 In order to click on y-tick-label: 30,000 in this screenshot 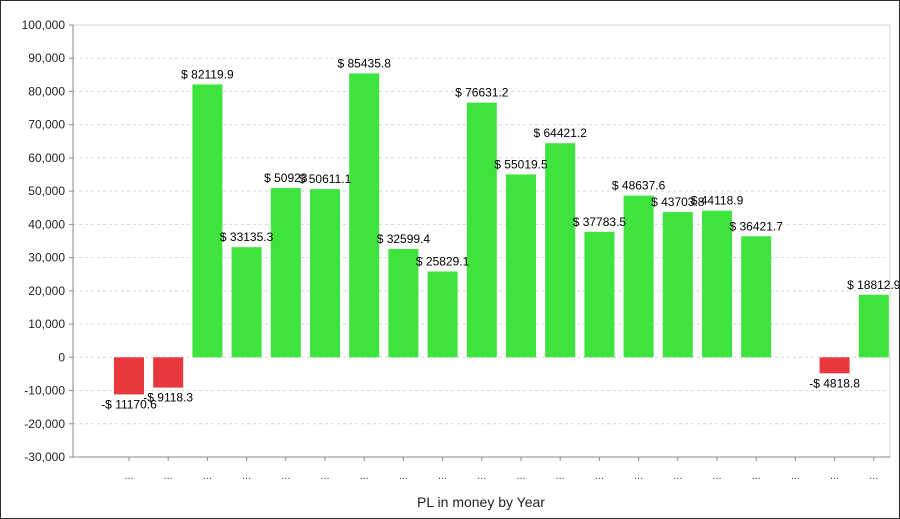, I will do `click(46, 258)`.